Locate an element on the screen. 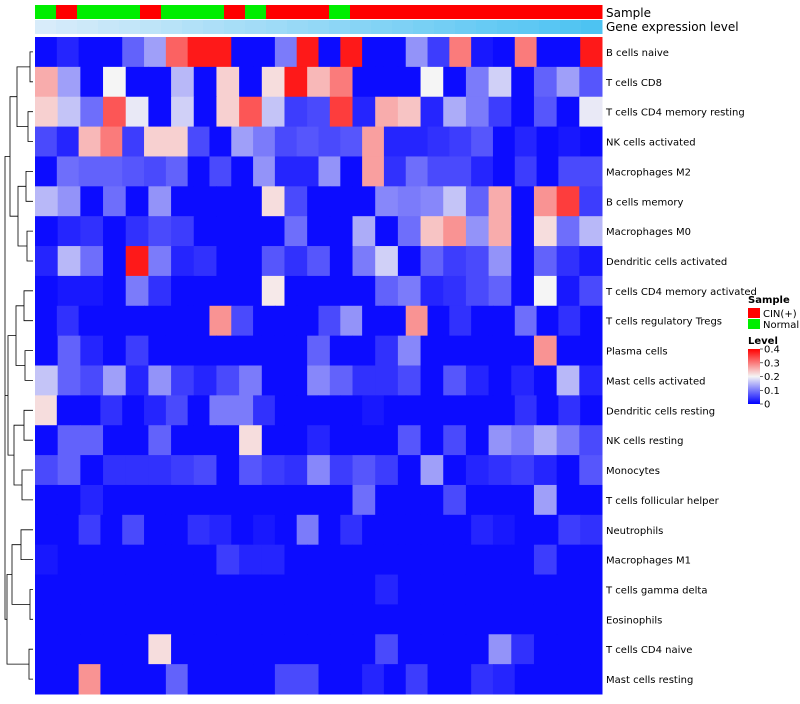 The image size is (800, 704). row-label: Dendritic cells resting is located at coordinates (660, 411).